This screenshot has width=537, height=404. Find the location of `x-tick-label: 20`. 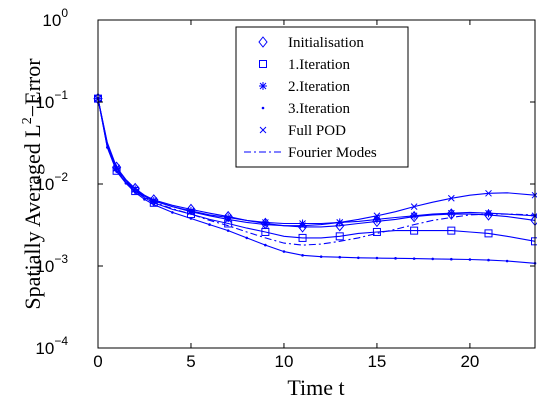

x-tick-label: 20 is located at coordinates (469, 361).